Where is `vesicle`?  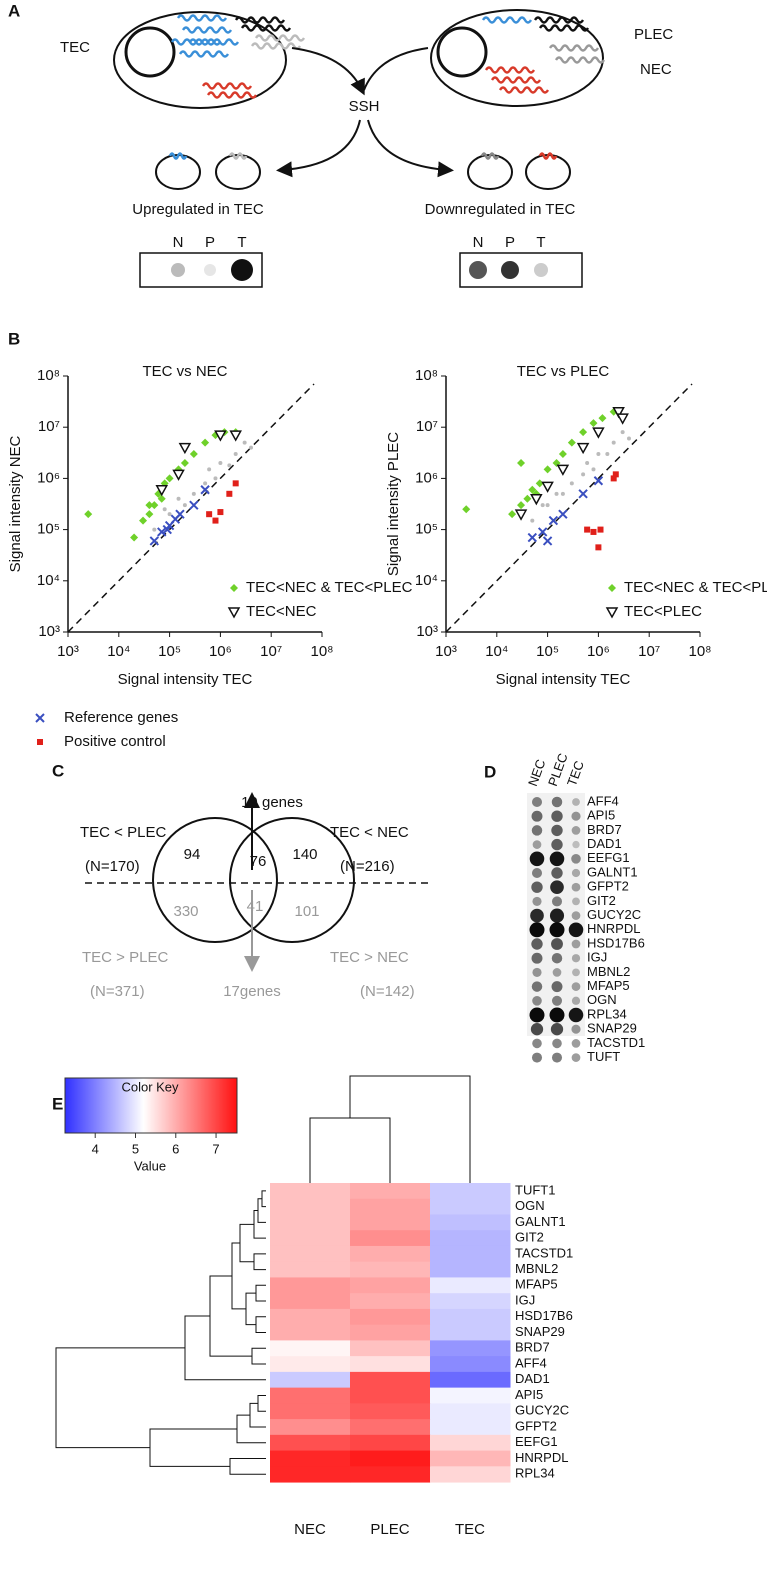
vesicle is located at coordinates (238, 172).